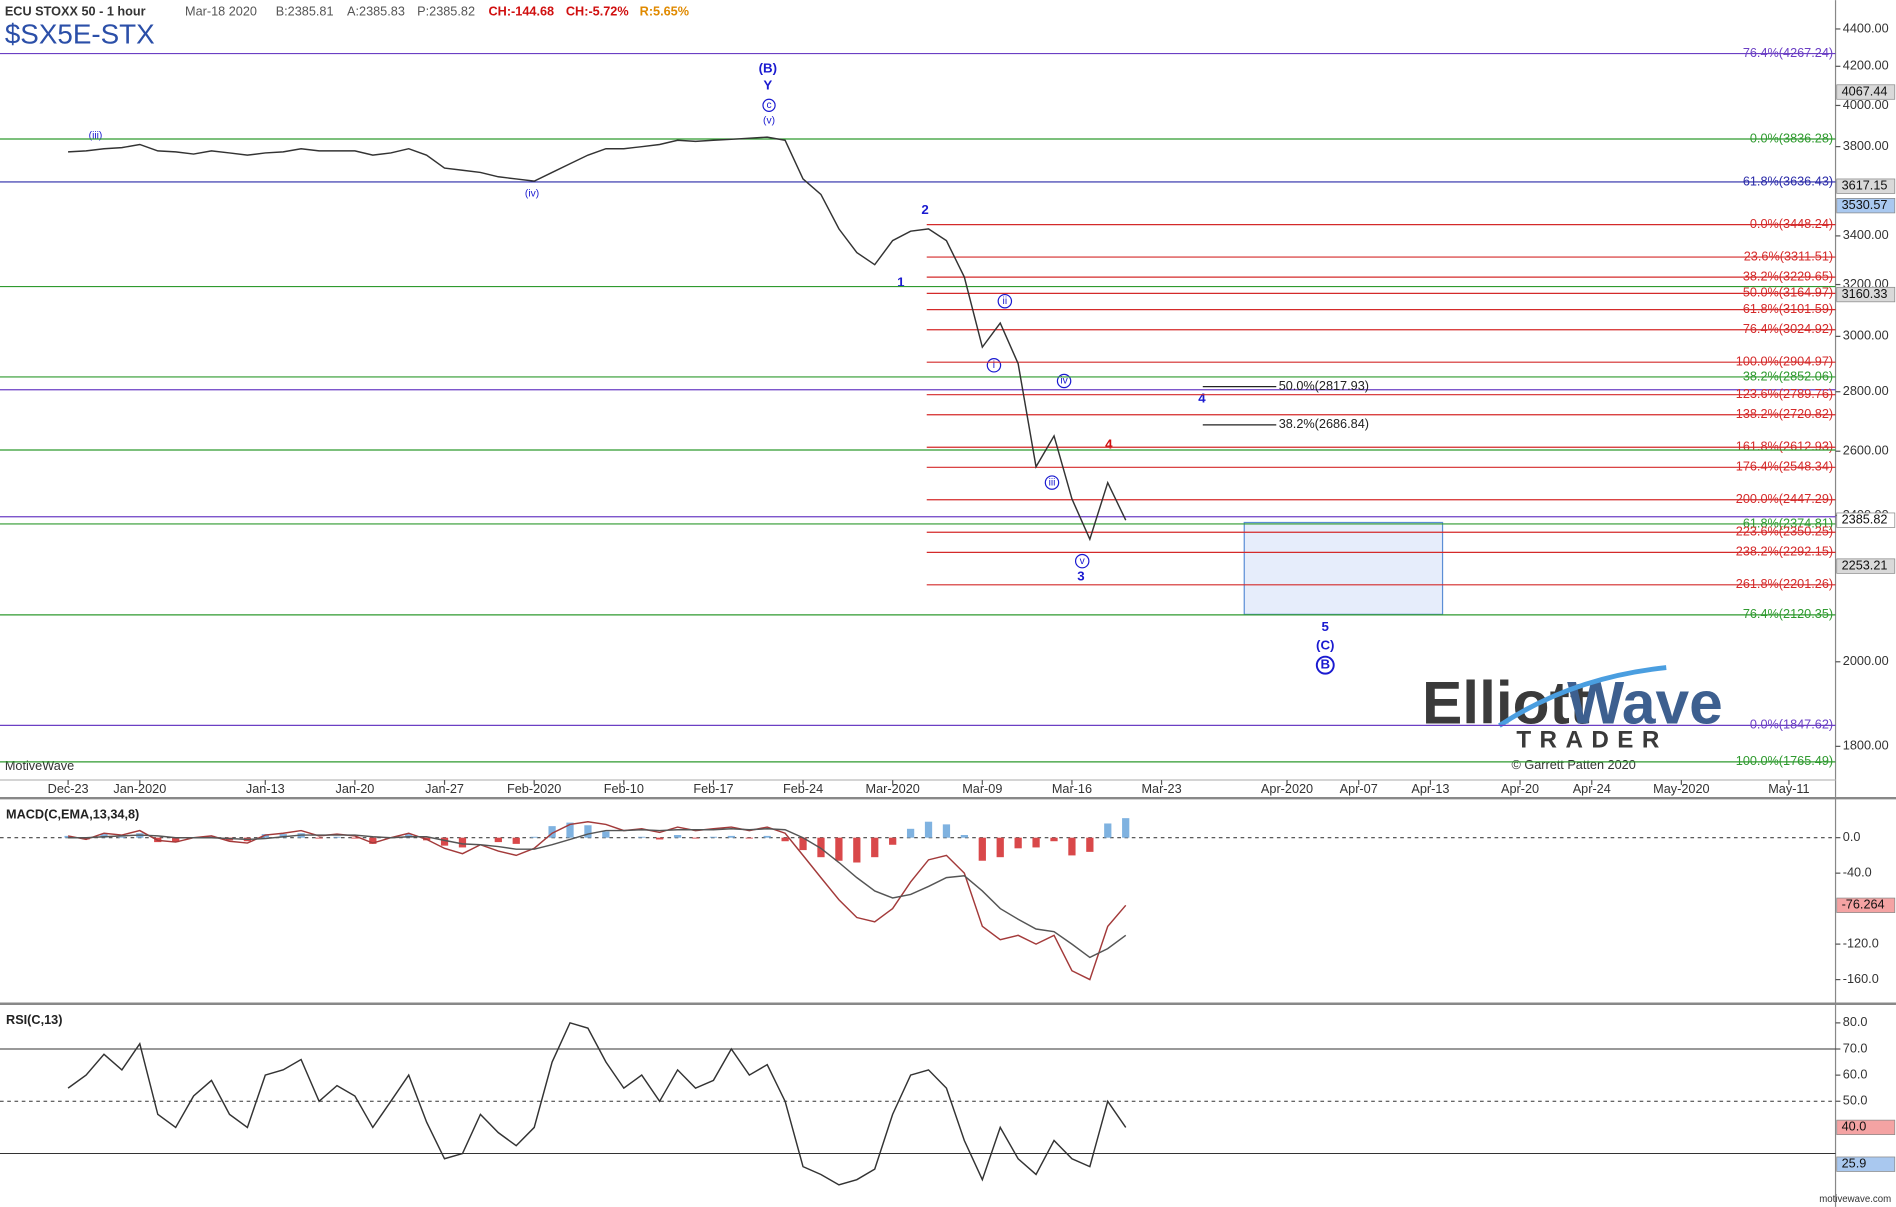 This screenshot has width=1896, height=1207. Describe the element at coordinates (1788, 181) in the screenshot. I see `fib-label: 61.8%(3636.43)` at that location.